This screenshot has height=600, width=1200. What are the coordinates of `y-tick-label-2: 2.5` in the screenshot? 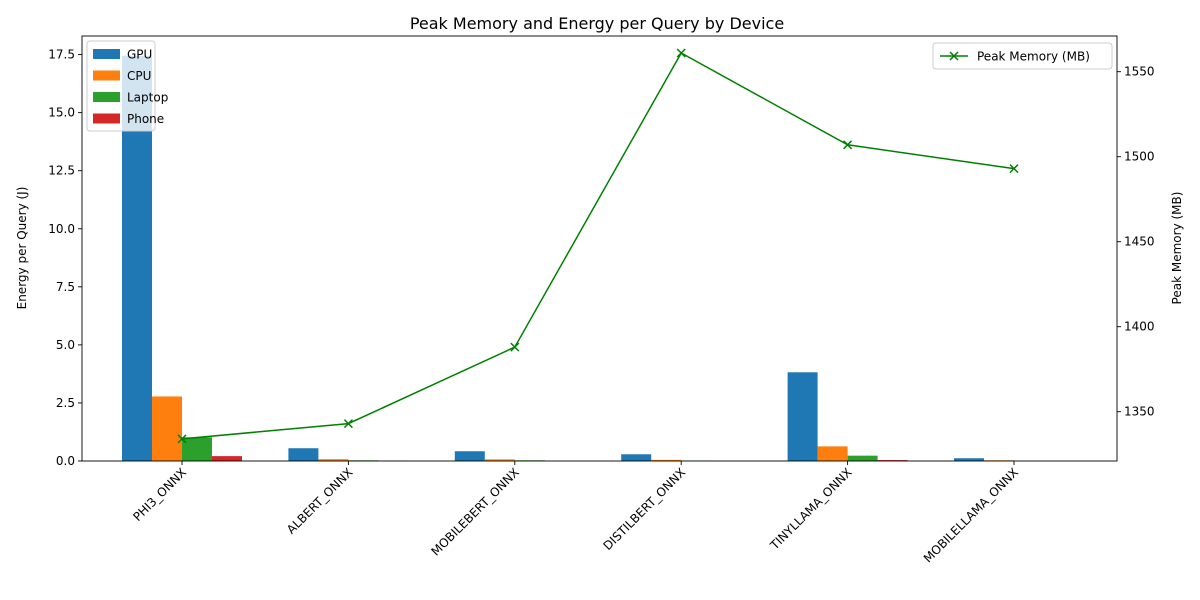 It's located at (65, 403).